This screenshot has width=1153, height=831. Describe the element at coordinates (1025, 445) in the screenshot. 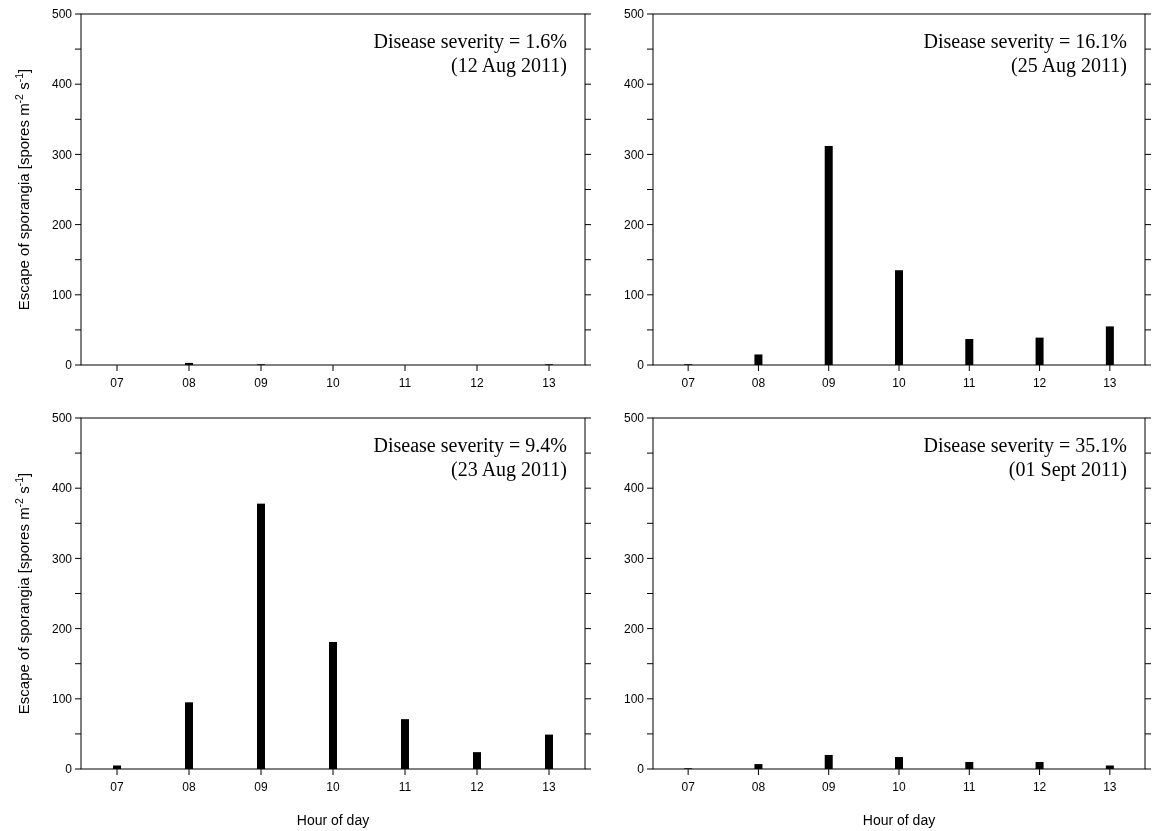

I see `annotation: Disease severity = 35.1%` at that location.